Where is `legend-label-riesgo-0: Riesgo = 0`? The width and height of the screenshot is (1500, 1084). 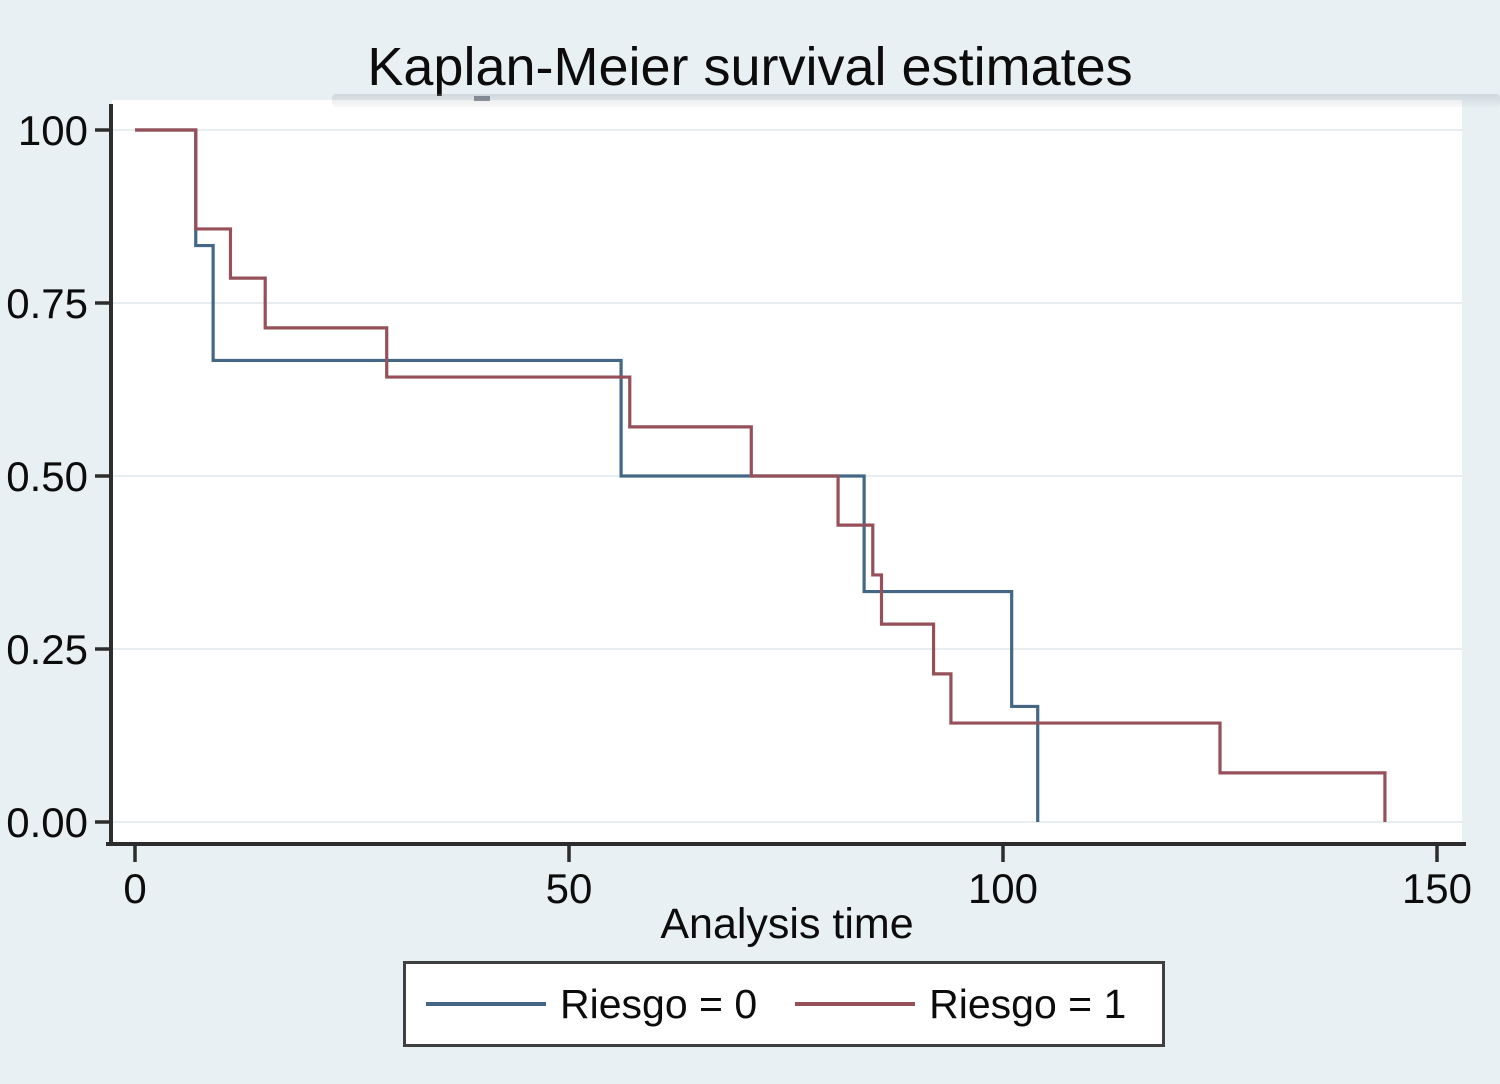 legend-label-riesgo-0: Riesgo = 0 is located at coordinates (659, 1003).